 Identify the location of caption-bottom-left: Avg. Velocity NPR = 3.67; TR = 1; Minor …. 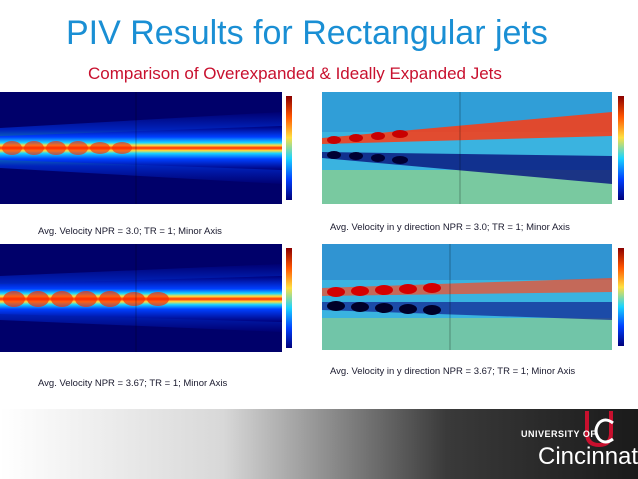
(133, 383).